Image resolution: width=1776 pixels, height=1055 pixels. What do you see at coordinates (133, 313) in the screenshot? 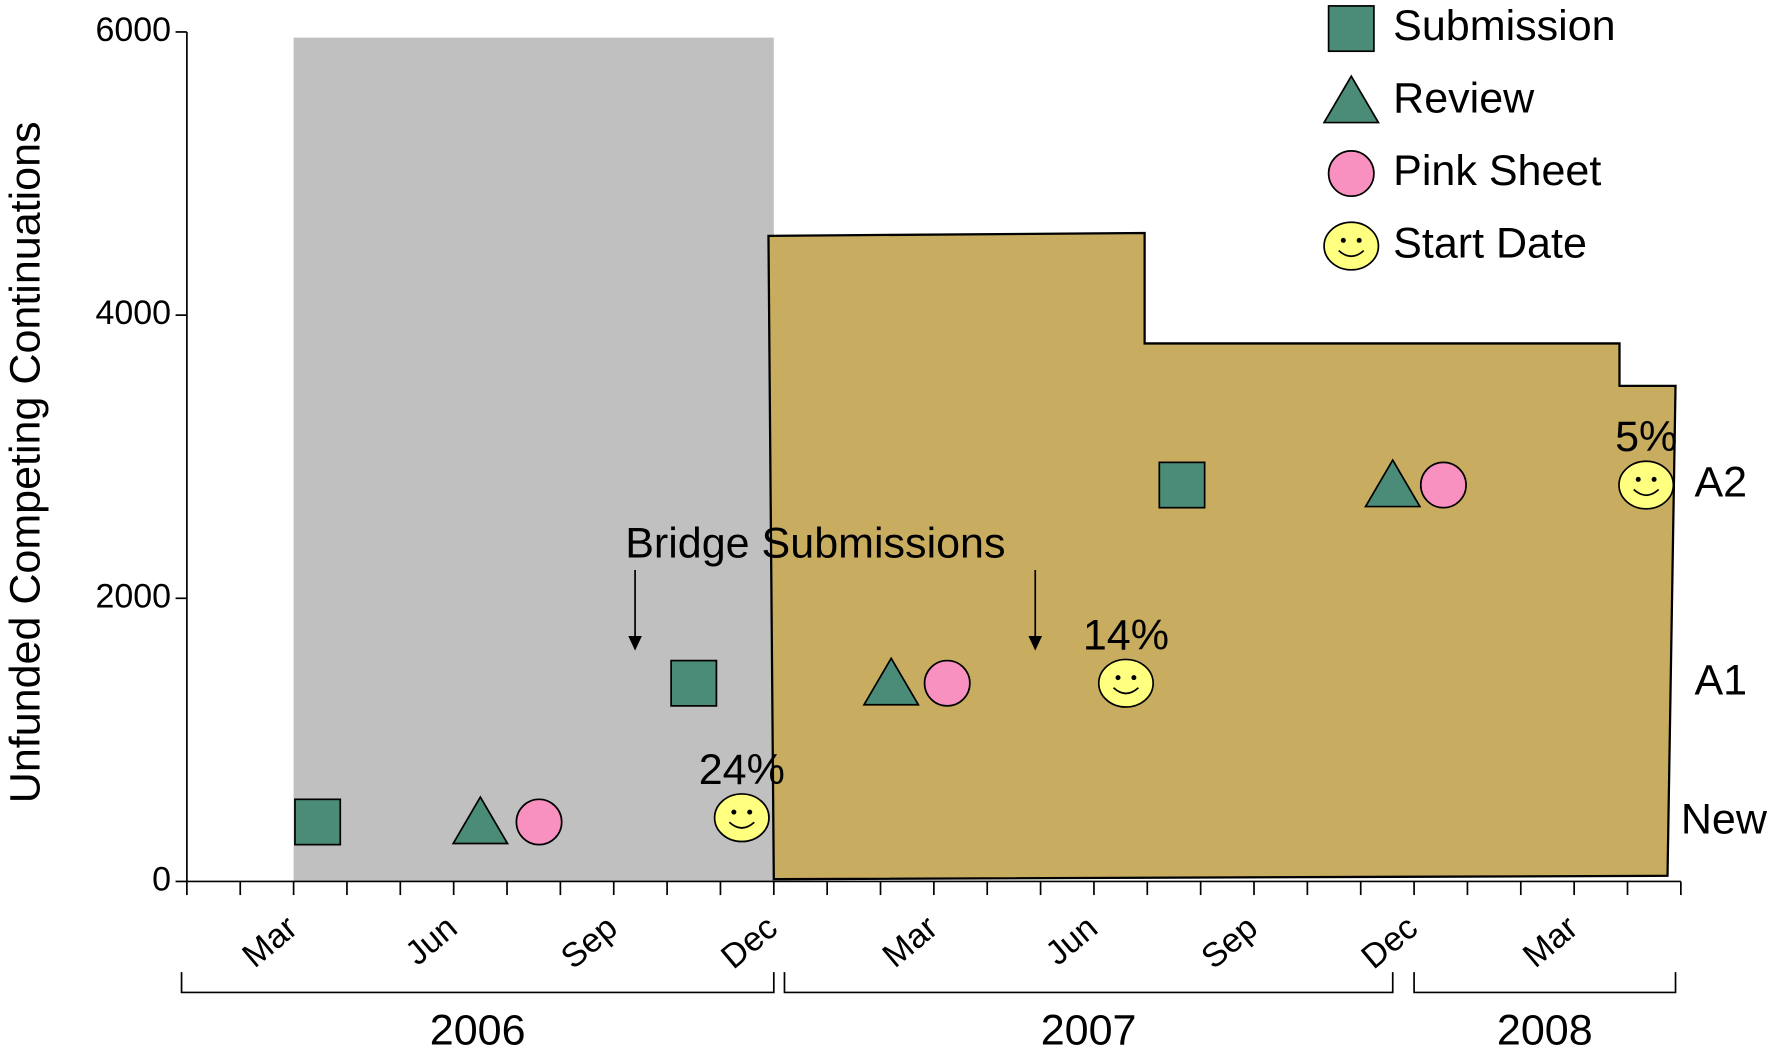
I see `y-tick-label: 4000` at bounding box center [133, 313].